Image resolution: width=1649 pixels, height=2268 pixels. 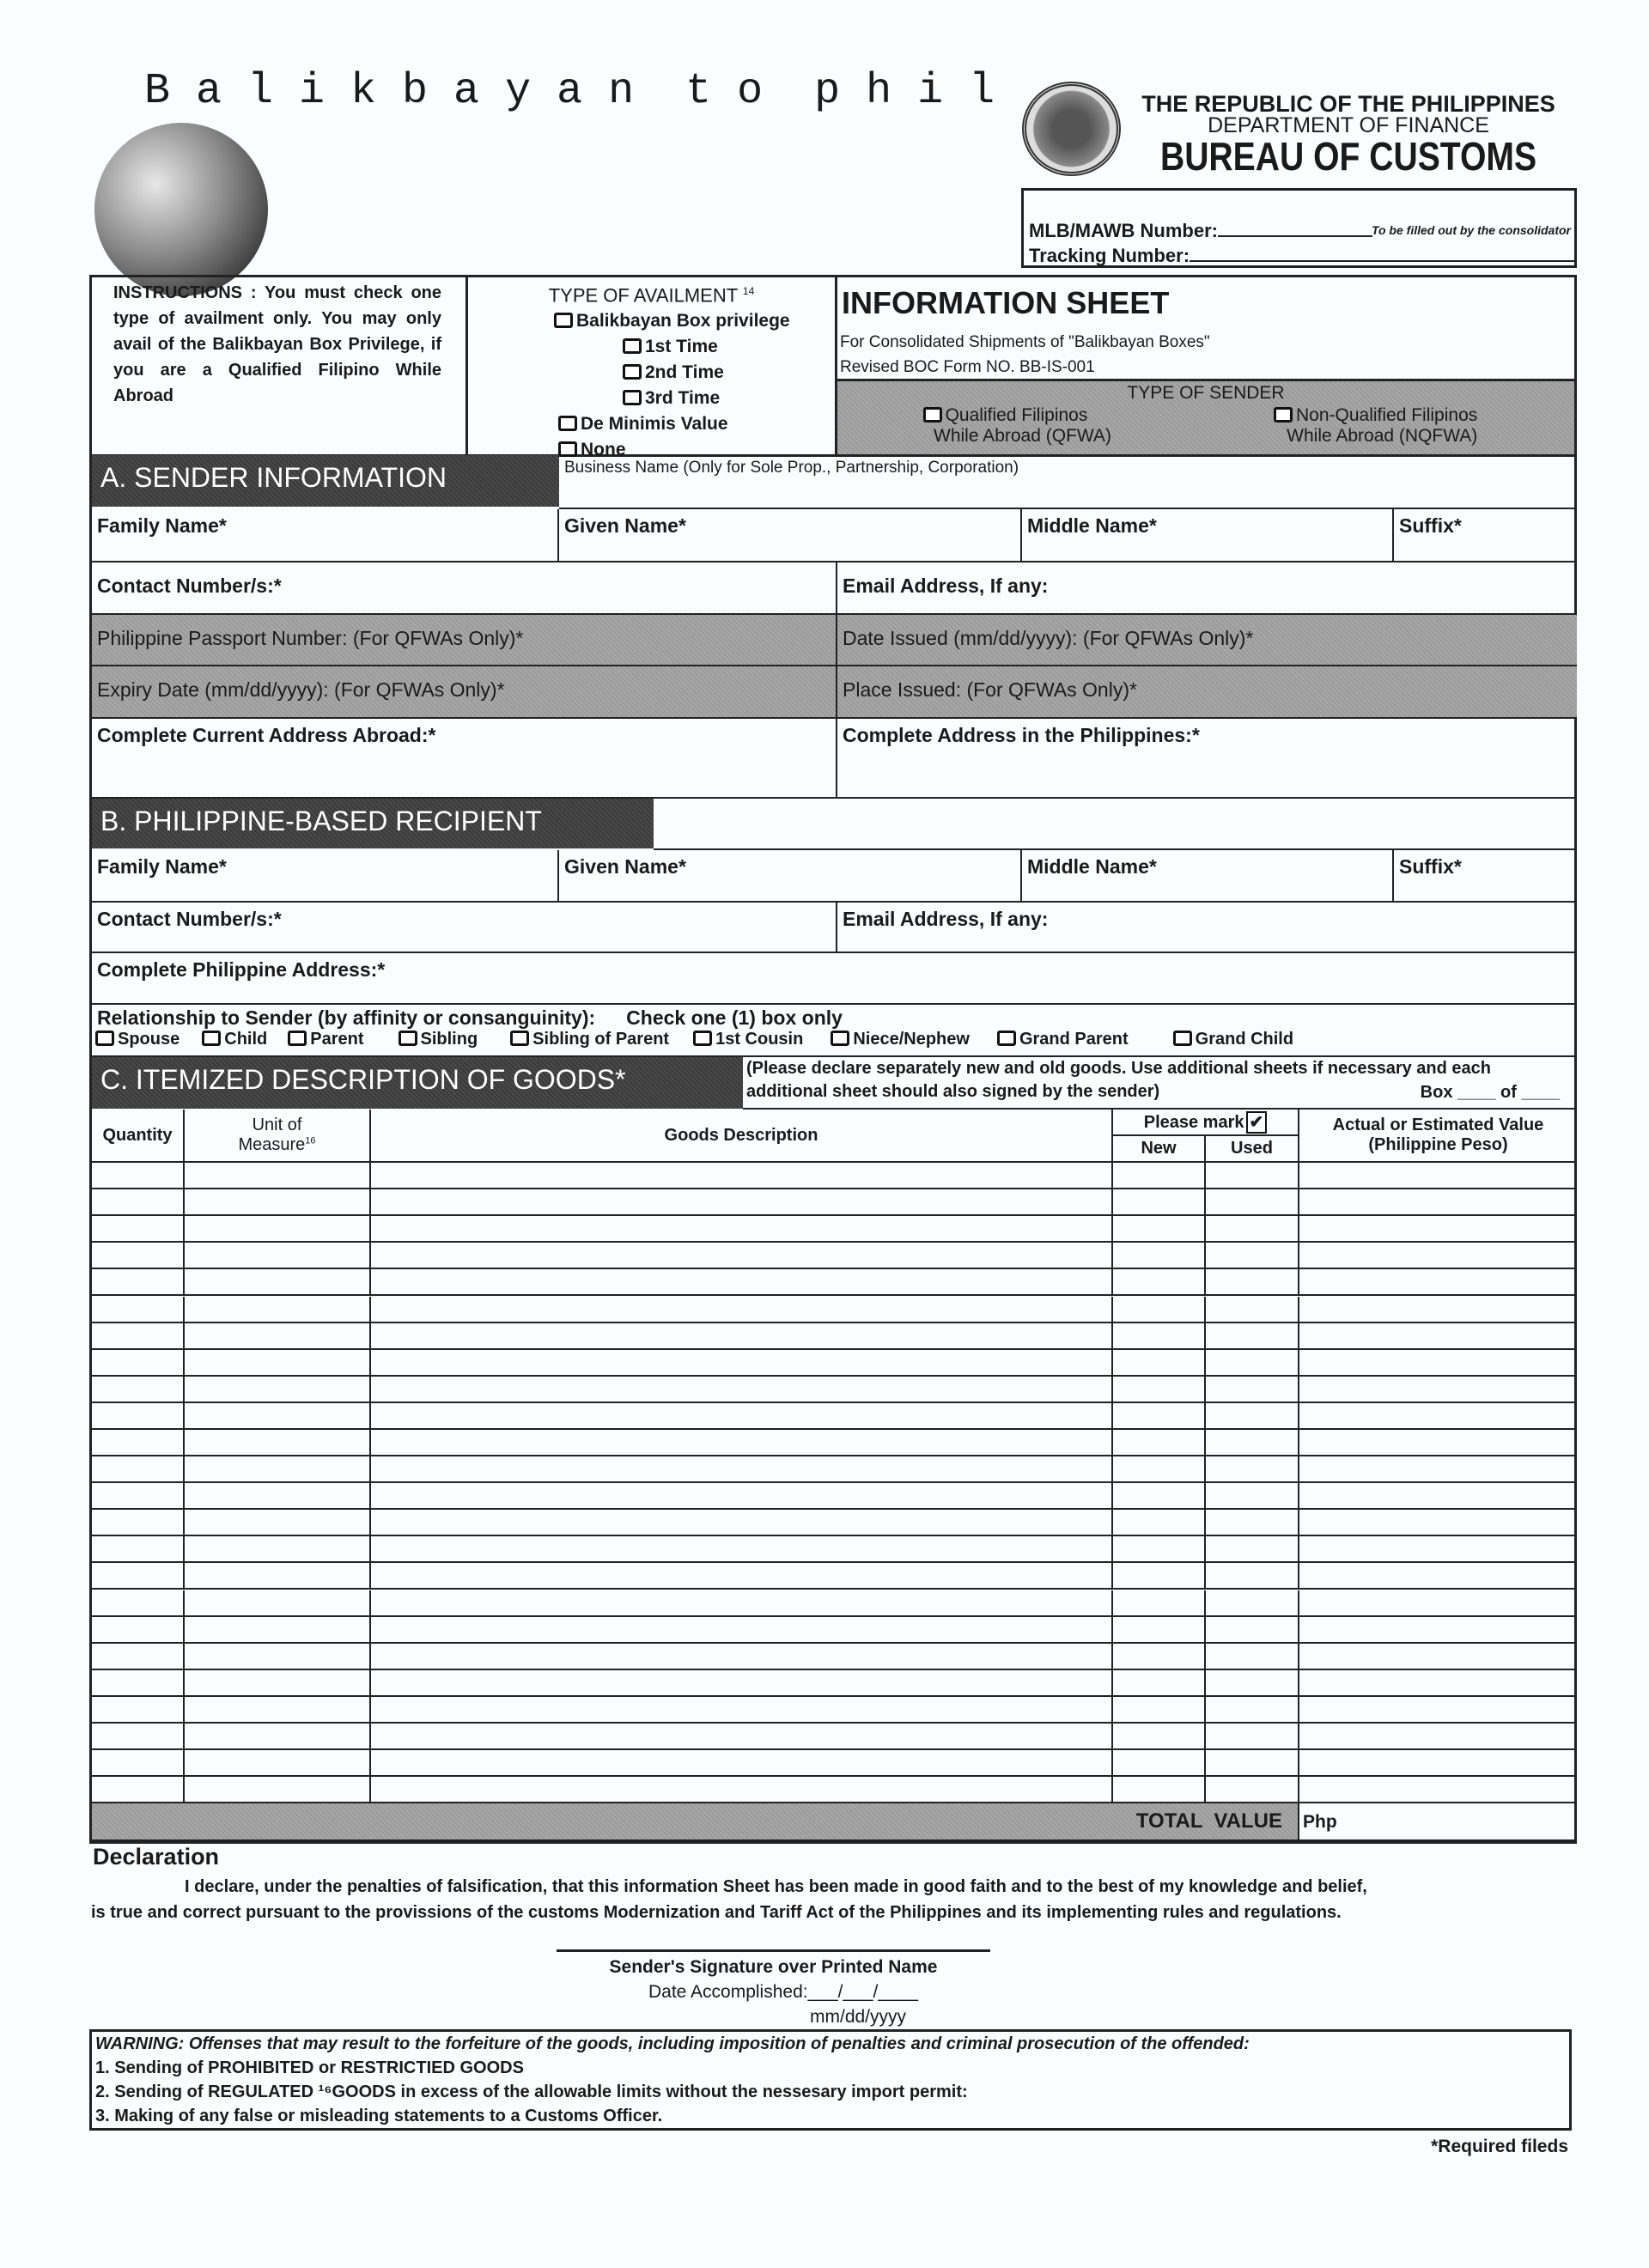 I want to click on option-1st-time: 1st Time, so click(x=651, y=347).